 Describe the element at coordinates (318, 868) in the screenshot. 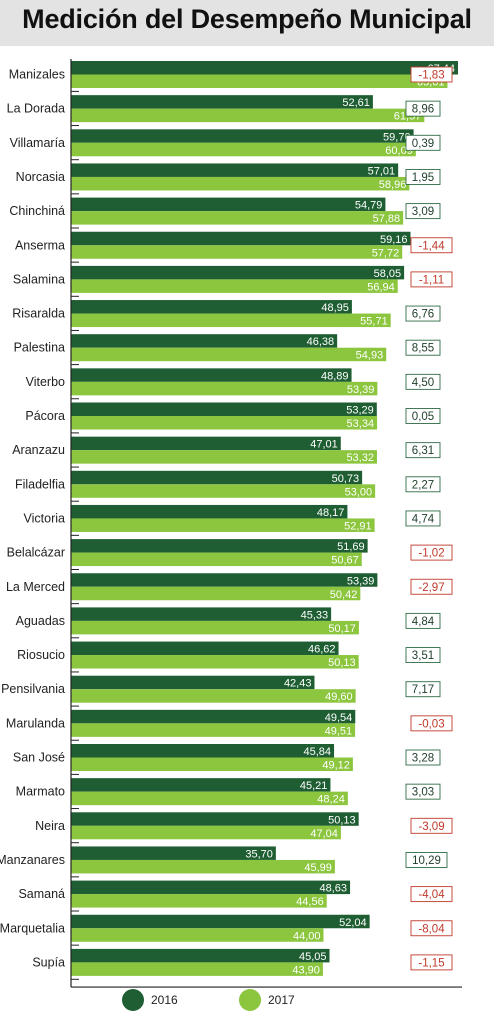

I see `value-label-2017: 45,99` at that location.